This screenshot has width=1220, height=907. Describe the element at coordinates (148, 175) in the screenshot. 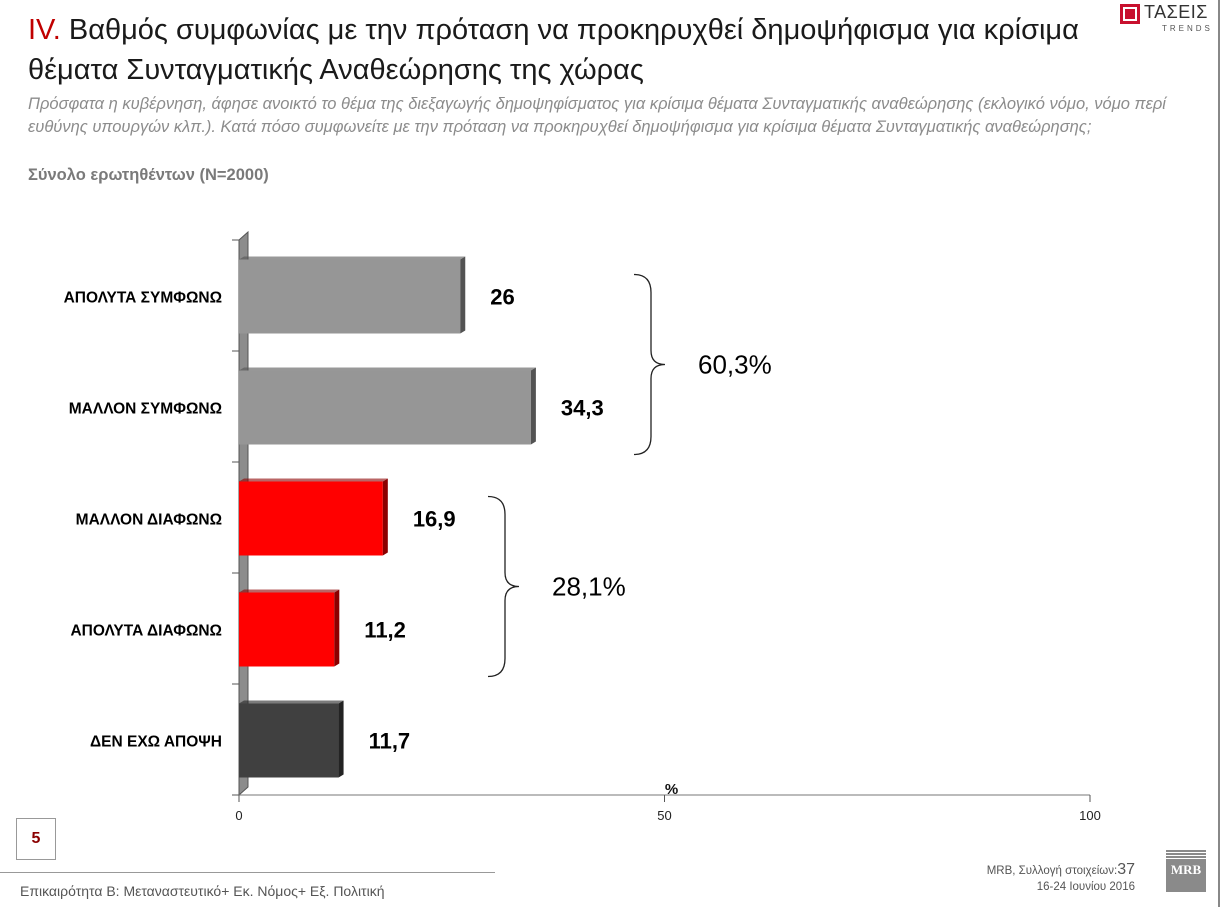

I see `sample-base: Σύνολο ερωτηθέντων (Ν=2000)` at that location.